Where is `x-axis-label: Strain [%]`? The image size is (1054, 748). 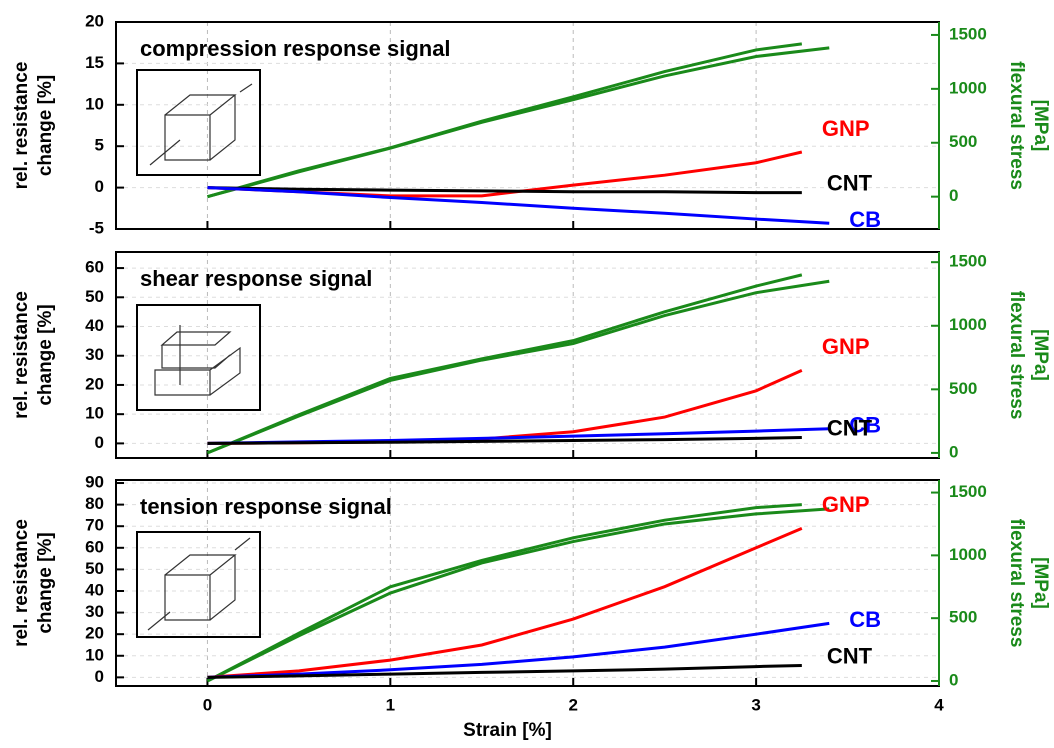 x-axis-label: Strain [%] is located at coordinates (507, 730).